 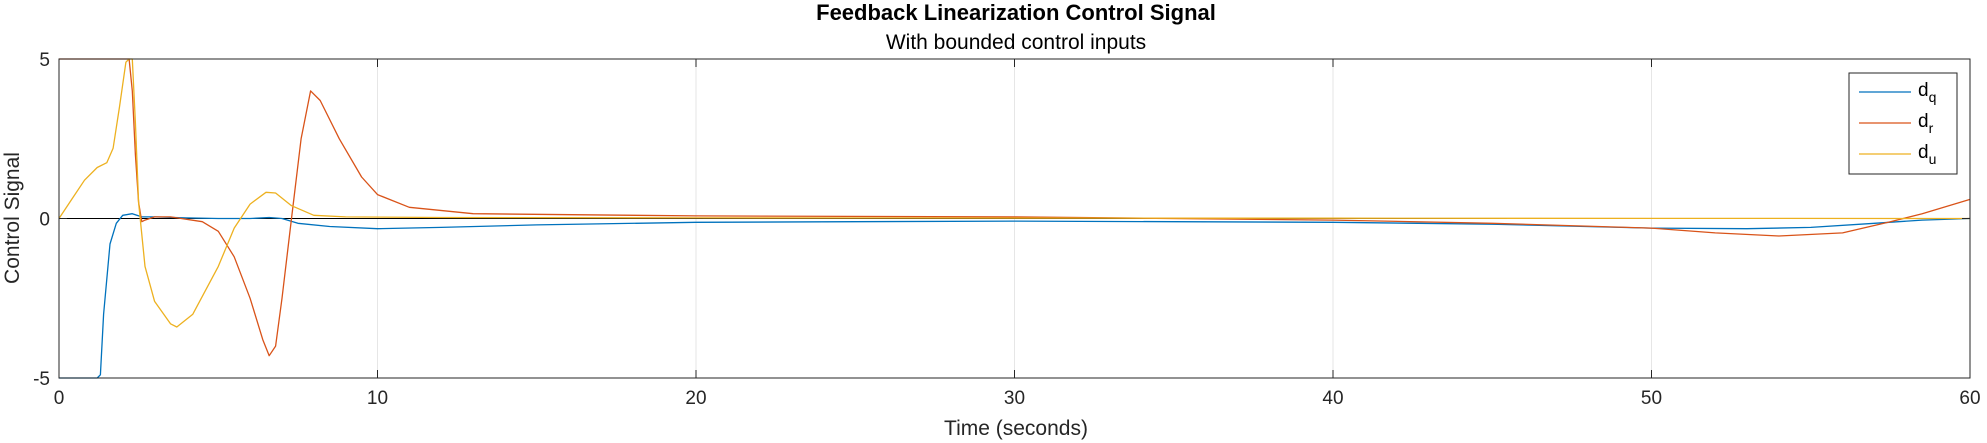 I want to click on y-tick-label: 5, so click(x=44, y=60).